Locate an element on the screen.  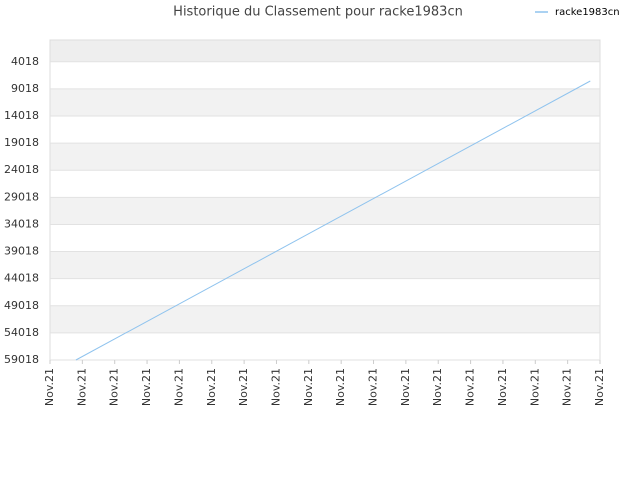
legend-label: racke1983cn is located at coordinates (587, 12).